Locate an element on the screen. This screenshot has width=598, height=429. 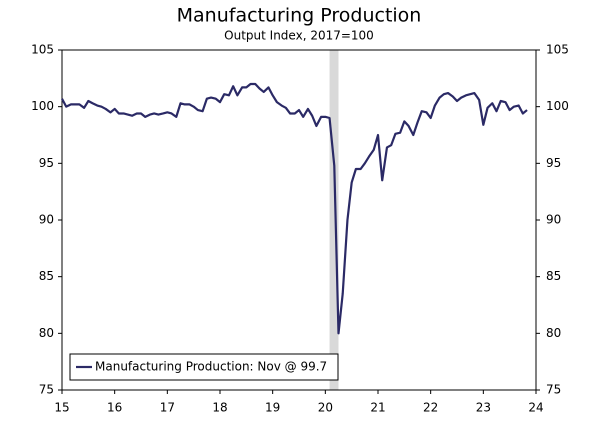
y2-tick-label: 100 is located at coordinates (557, 106).